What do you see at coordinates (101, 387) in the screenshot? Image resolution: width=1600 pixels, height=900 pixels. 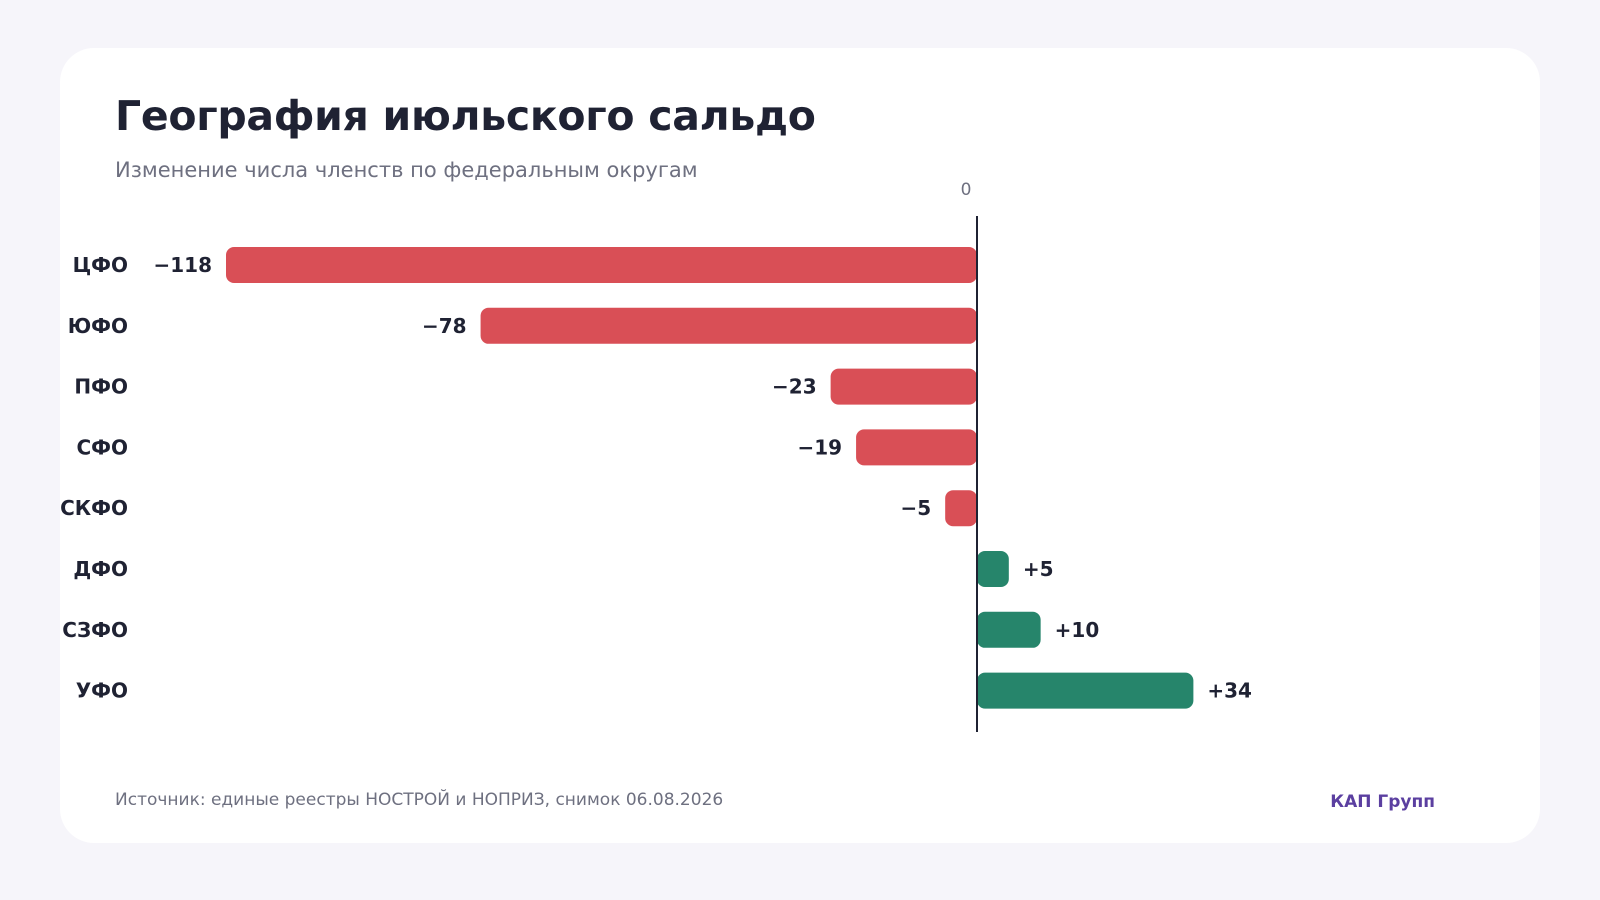 I see `category-label: ПФО` at bounding box center [101, 387].